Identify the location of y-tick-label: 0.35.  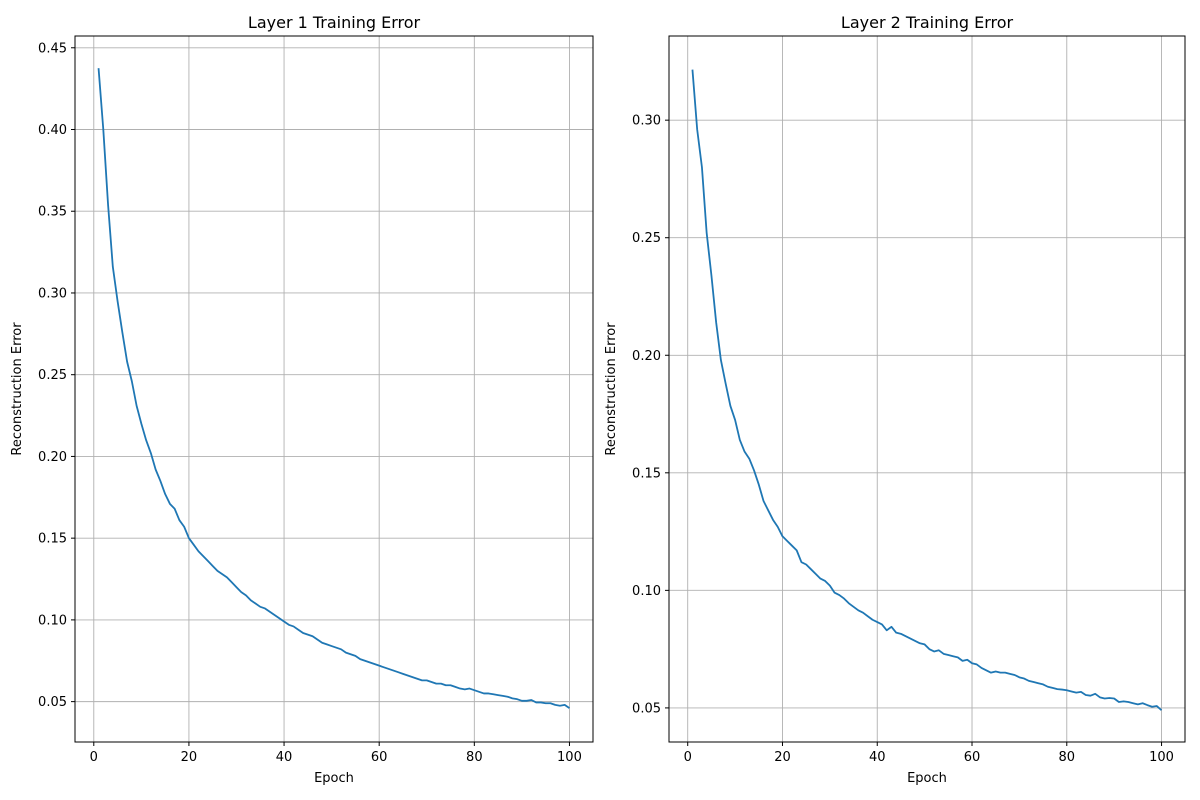
(52, 212).